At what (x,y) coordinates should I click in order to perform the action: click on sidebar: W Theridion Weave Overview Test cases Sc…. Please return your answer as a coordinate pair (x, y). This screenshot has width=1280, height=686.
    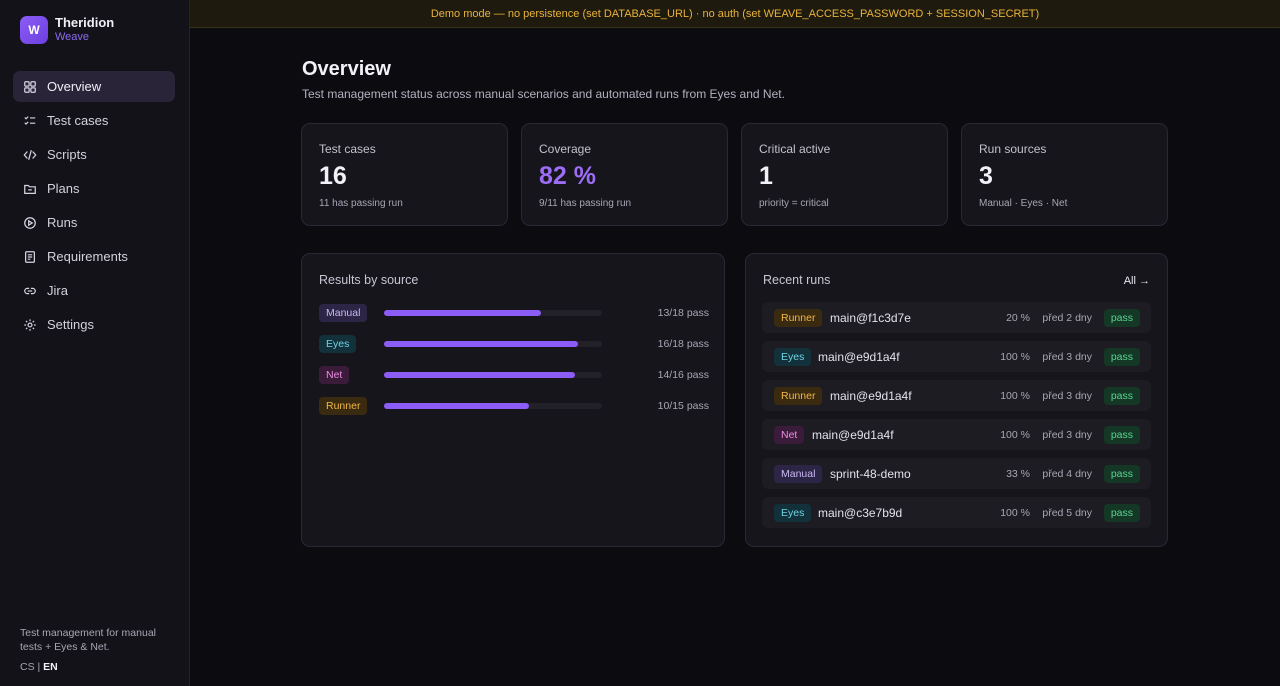
    Looking at the image, I should click on (95, 343).